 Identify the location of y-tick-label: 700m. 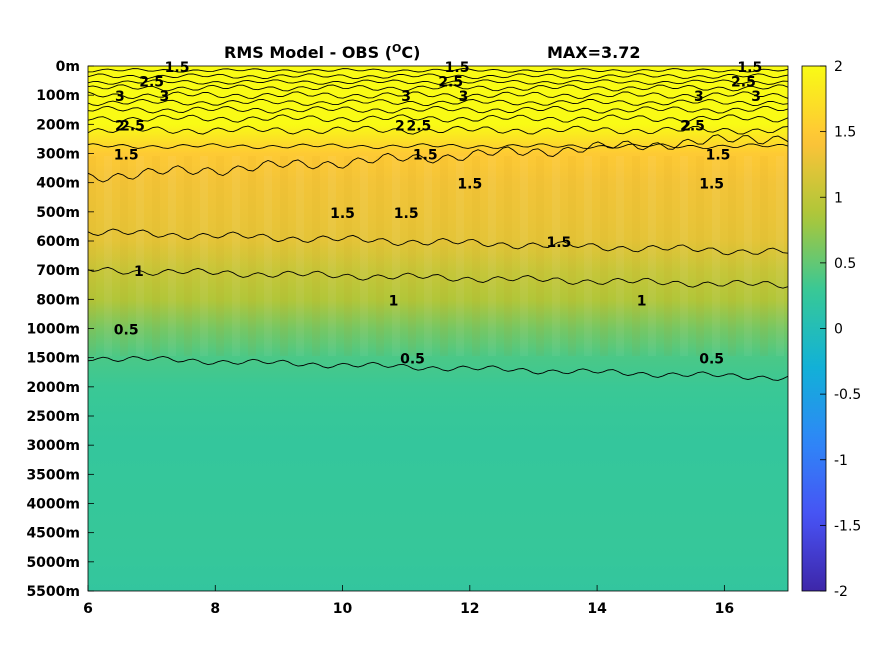
(58, 271).